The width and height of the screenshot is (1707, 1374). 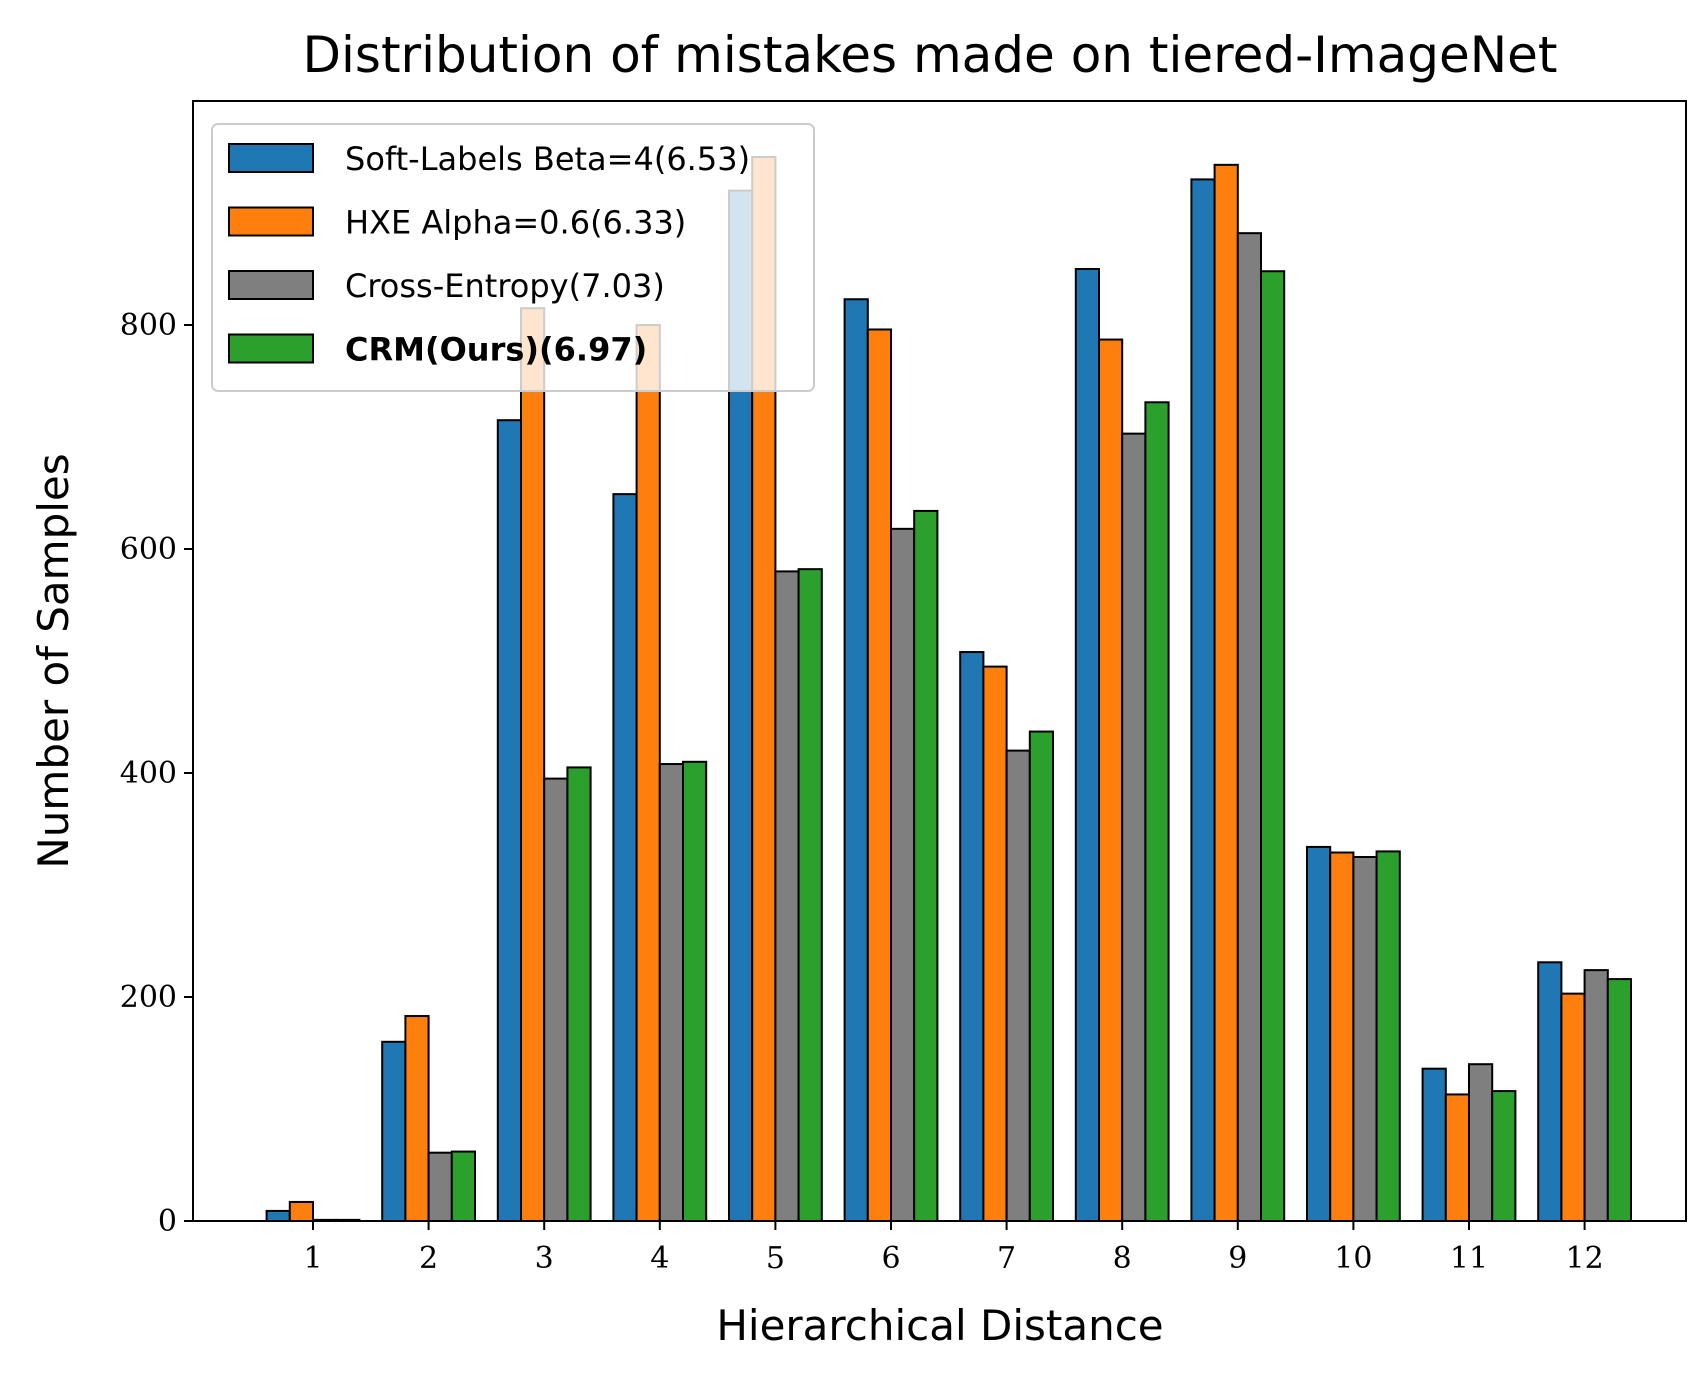 What do you see at coordinates (148, 997) in the screenshot?
I see `y-tick-label: 200` at bounding box center [148, 997].